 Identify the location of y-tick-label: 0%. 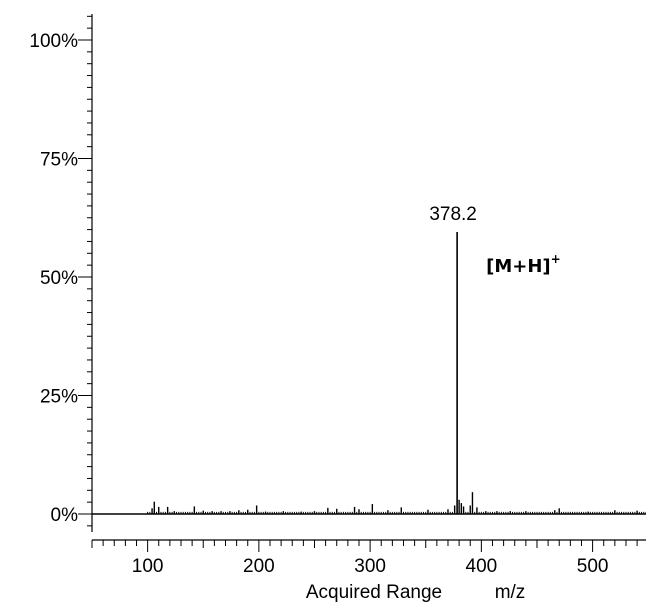
(65, 515).